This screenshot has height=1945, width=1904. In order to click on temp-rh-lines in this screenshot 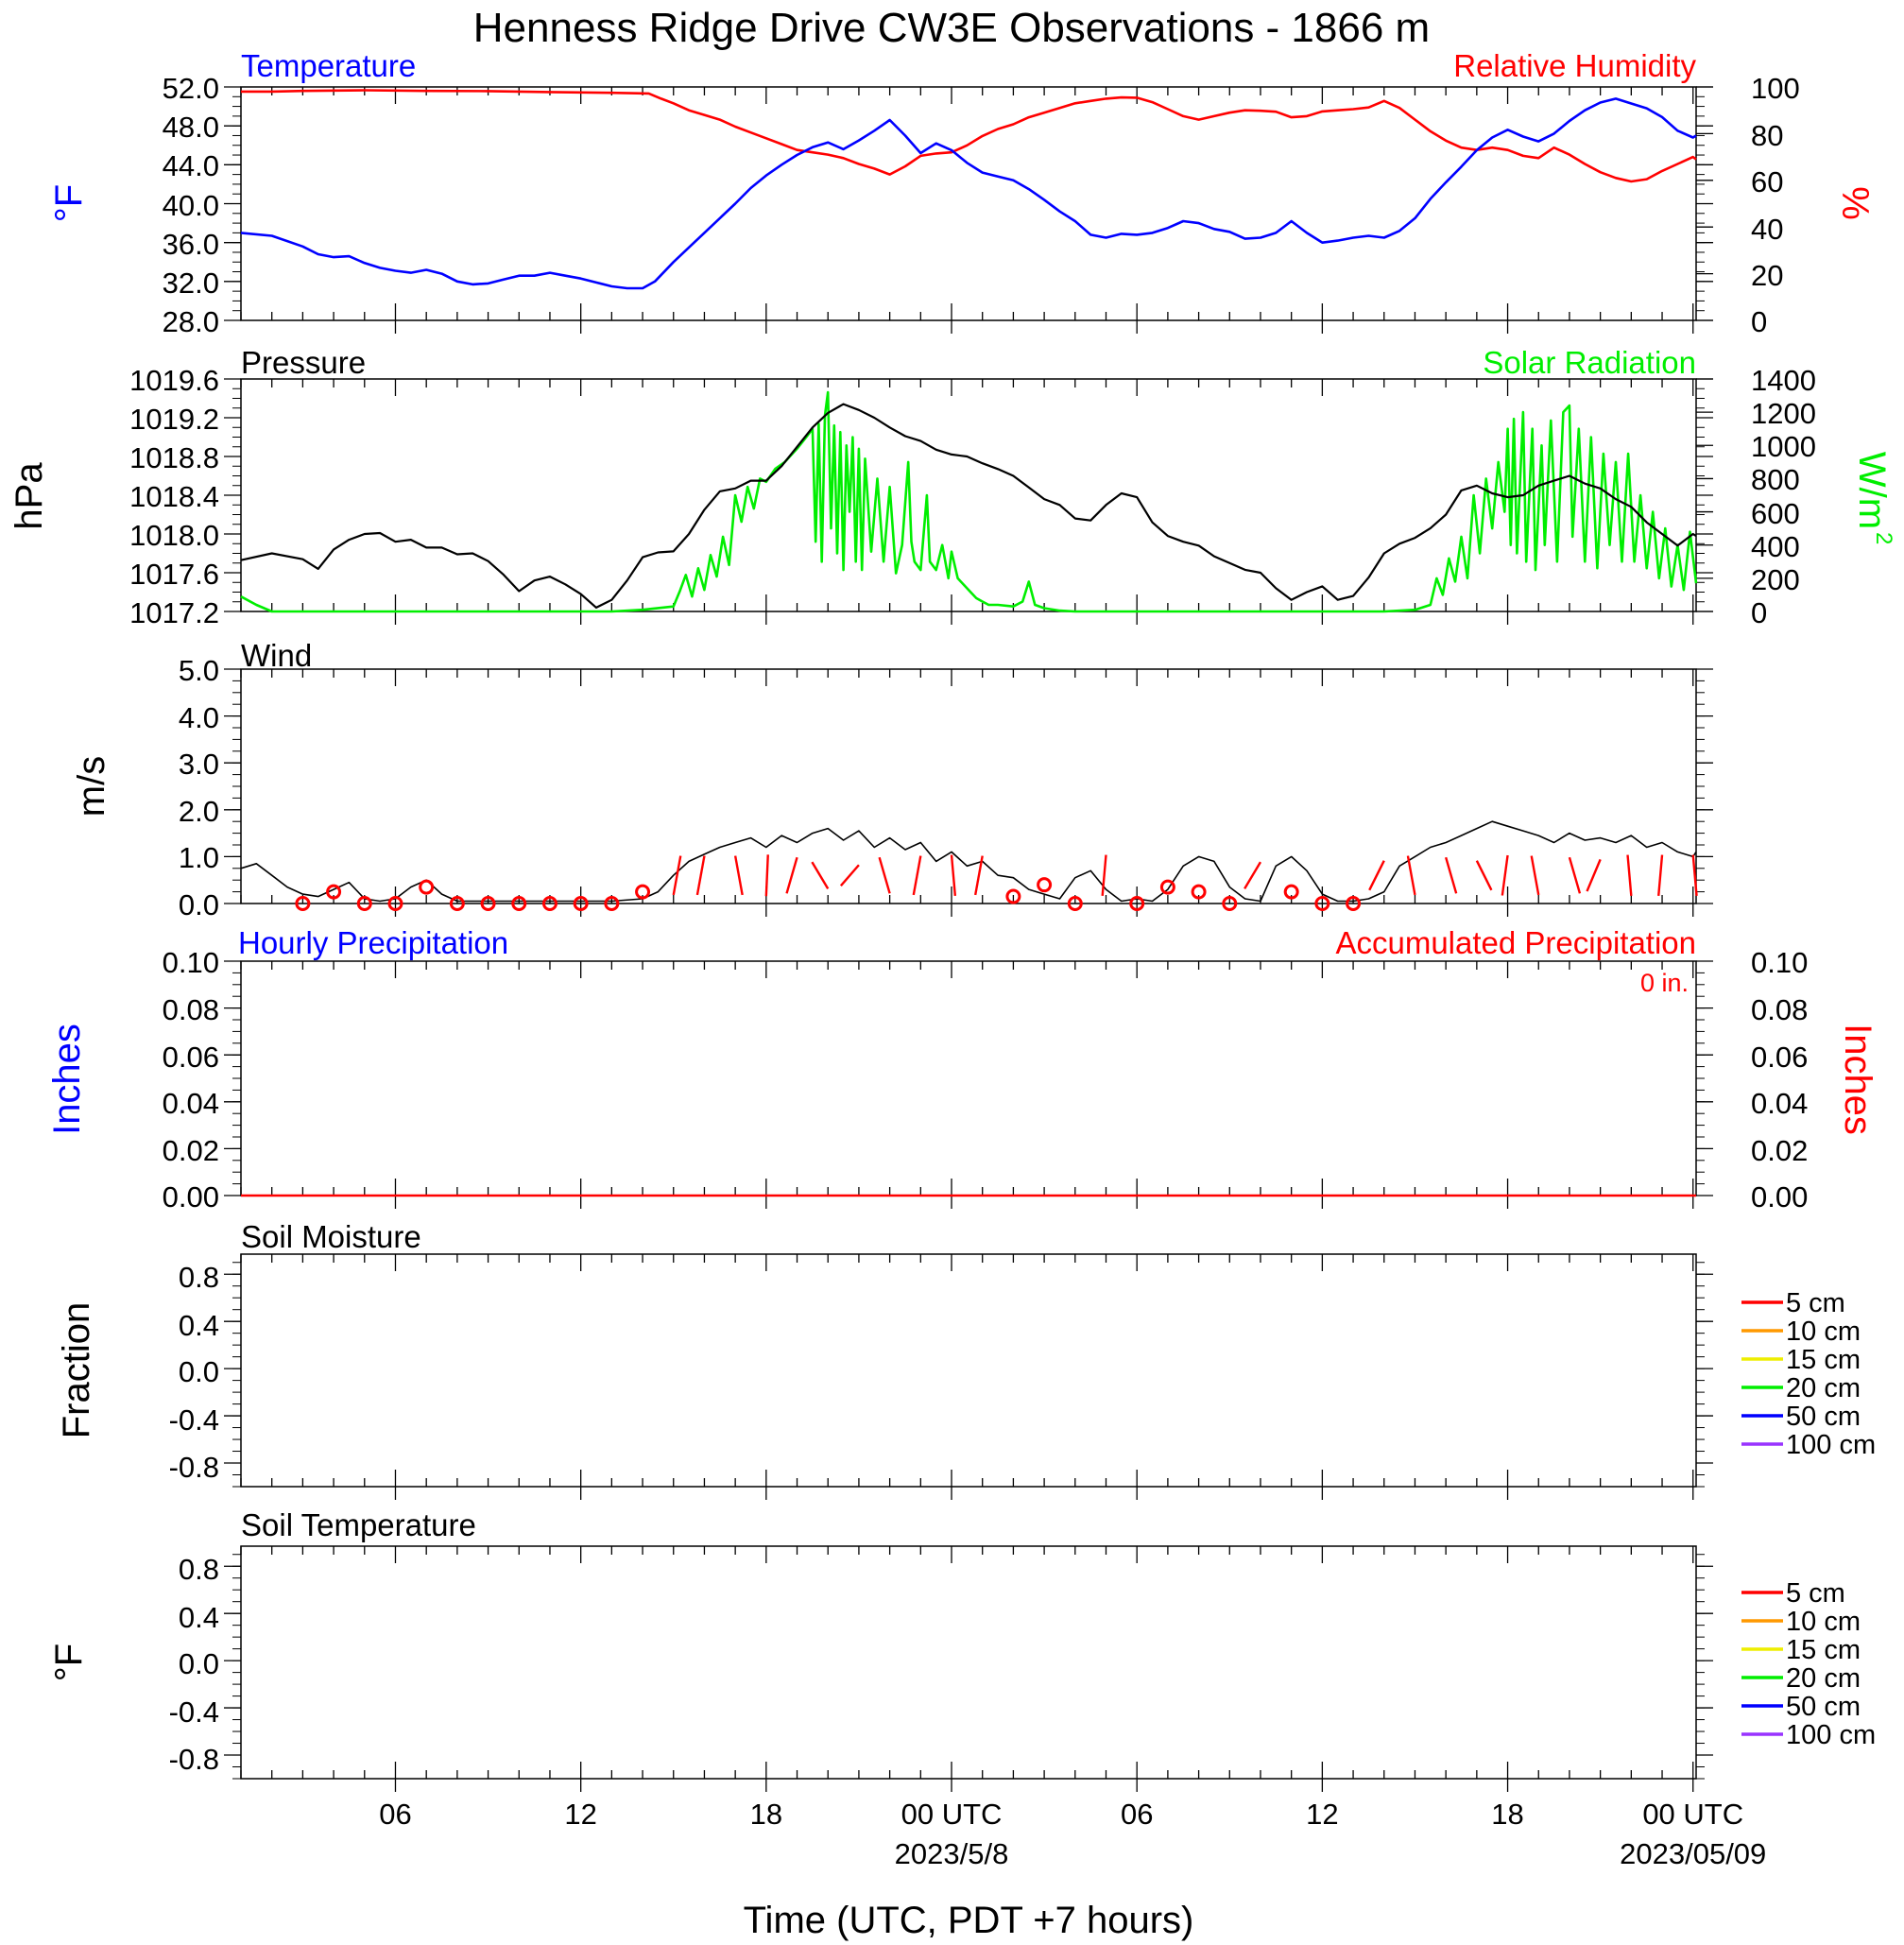, I will do `click(968, 189)`.